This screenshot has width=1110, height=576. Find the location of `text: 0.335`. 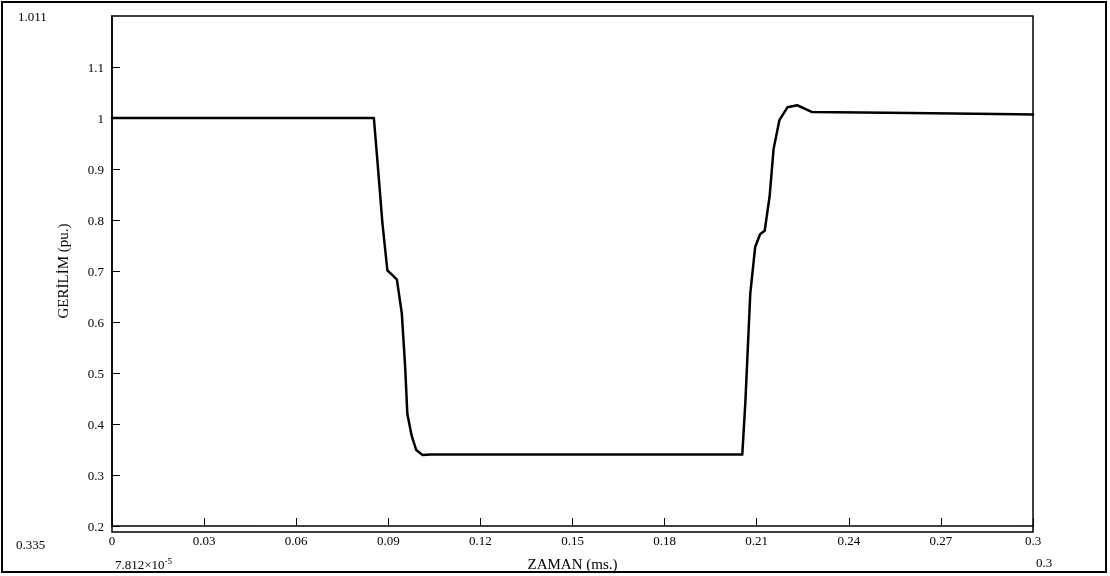

text: 0.335 is located at coordinates (31, 544).